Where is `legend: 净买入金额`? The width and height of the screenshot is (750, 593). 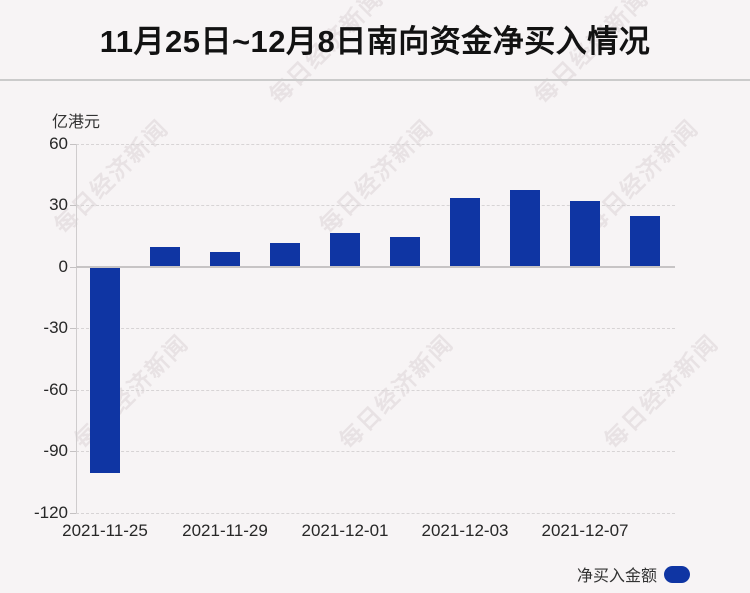
legend: 净买入金额 is located at coordinates (633, 574).